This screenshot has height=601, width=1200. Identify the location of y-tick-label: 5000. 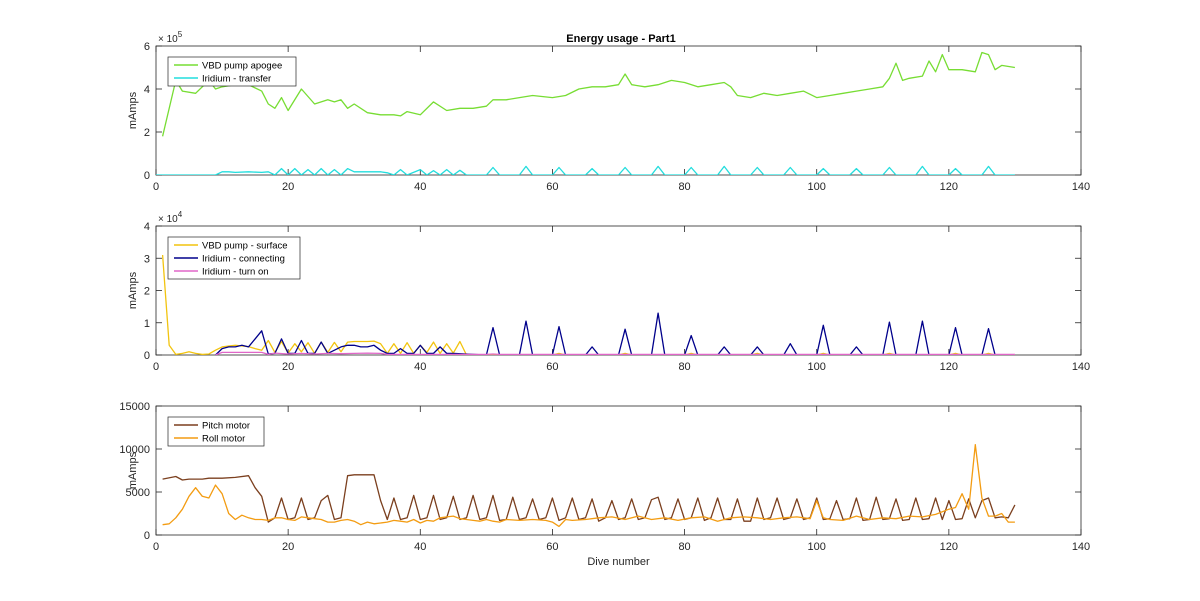
(138, 493).